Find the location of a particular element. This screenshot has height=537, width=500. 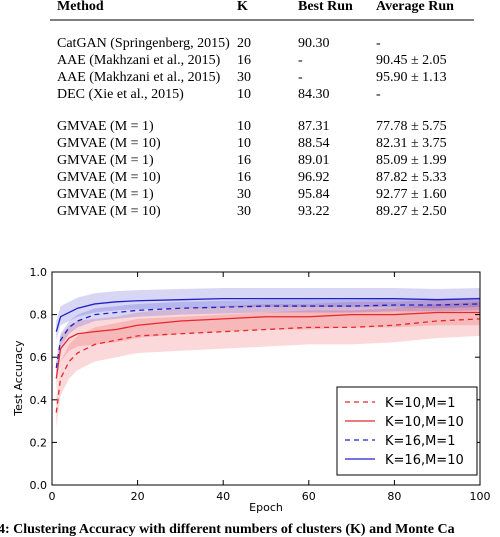

legend-label: K=16,M=10 is located at coordinates (424, 460).